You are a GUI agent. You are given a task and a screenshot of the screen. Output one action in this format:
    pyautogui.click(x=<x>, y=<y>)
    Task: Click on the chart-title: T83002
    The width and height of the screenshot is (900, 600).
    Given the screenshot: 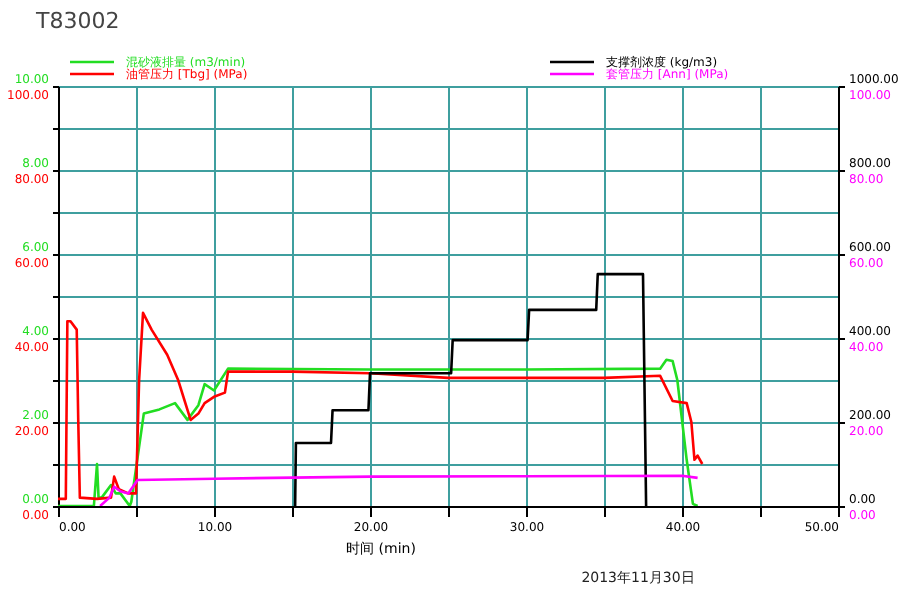 What is the action you would take?
    pyautogui.click(x=77, y=21)
    